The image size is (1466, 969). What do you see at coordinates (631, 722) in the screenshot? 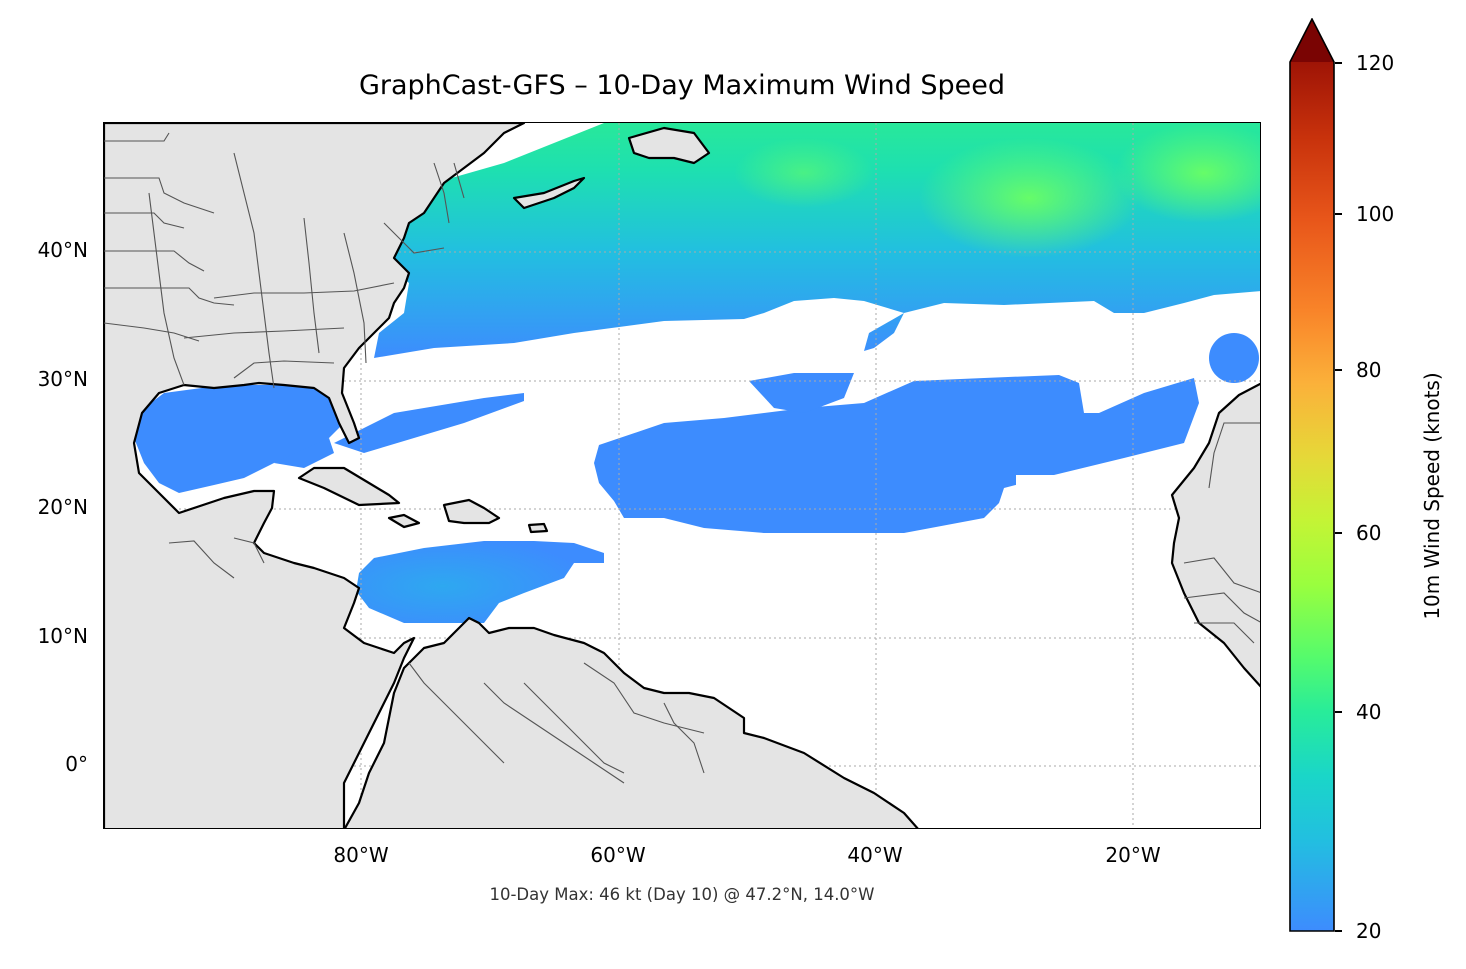
I see `south-america-land` at bounding box center [631, 722].